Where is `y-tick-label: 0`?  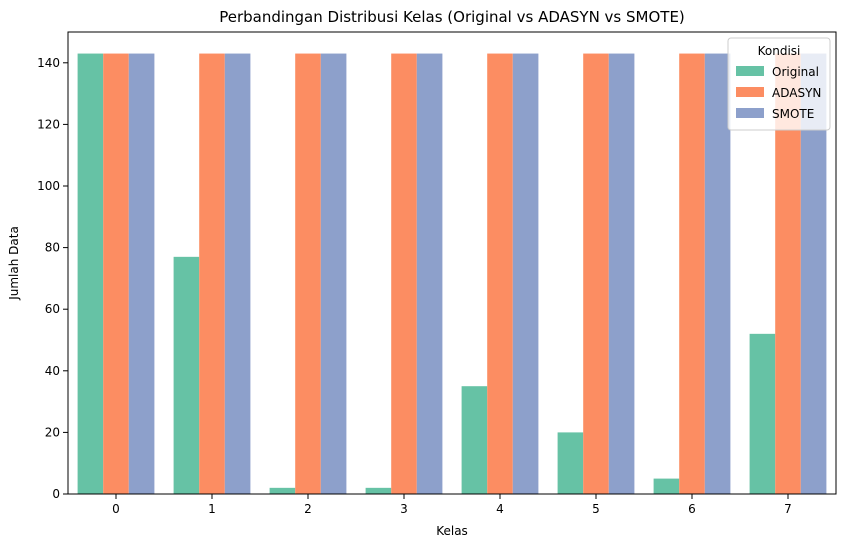
y-tick-label: 0 is located at coordinates (56, 494).